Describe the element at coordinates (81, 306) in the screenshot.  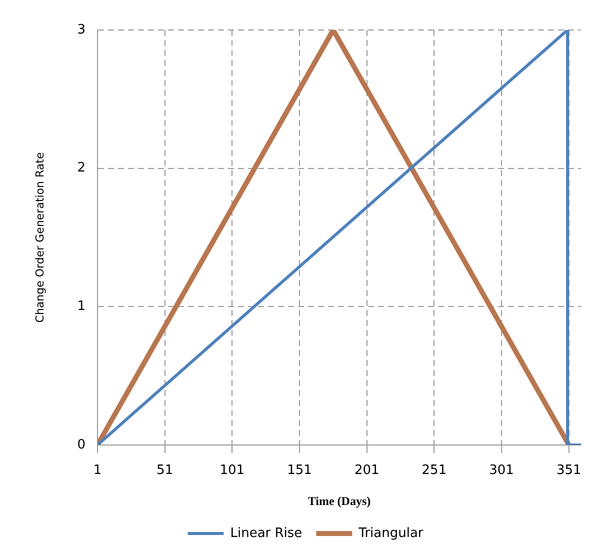
I see `y-tick-label: 1` at that location.